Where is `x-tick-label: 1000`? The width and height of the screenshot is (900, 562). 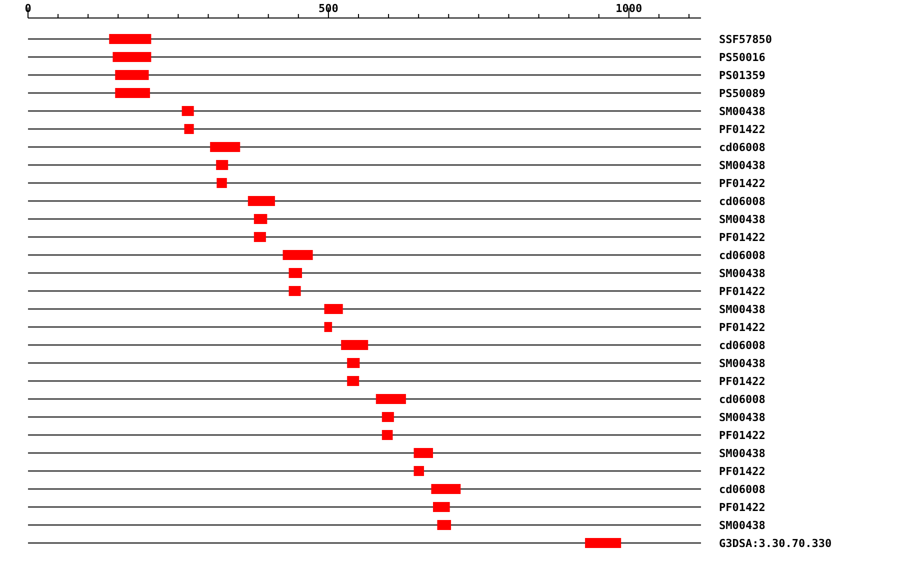 x-tick-label: 1000 is located at coordinates (629, 8).